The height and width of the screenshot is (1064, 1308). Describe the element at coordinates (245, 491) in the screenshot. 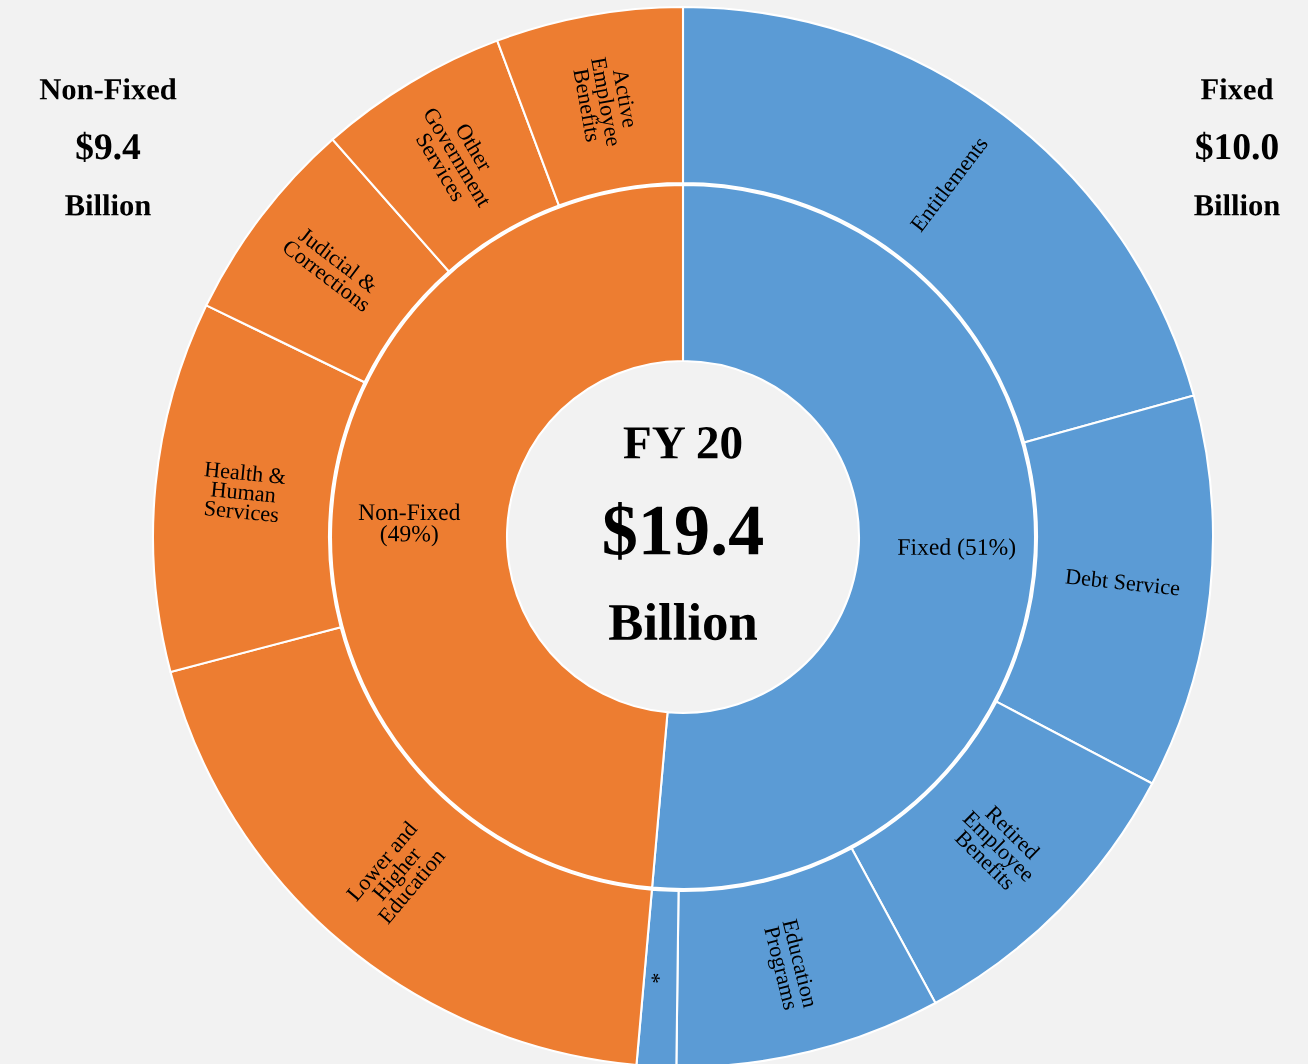

I see `slice-label: Health & Human Services` at that location.